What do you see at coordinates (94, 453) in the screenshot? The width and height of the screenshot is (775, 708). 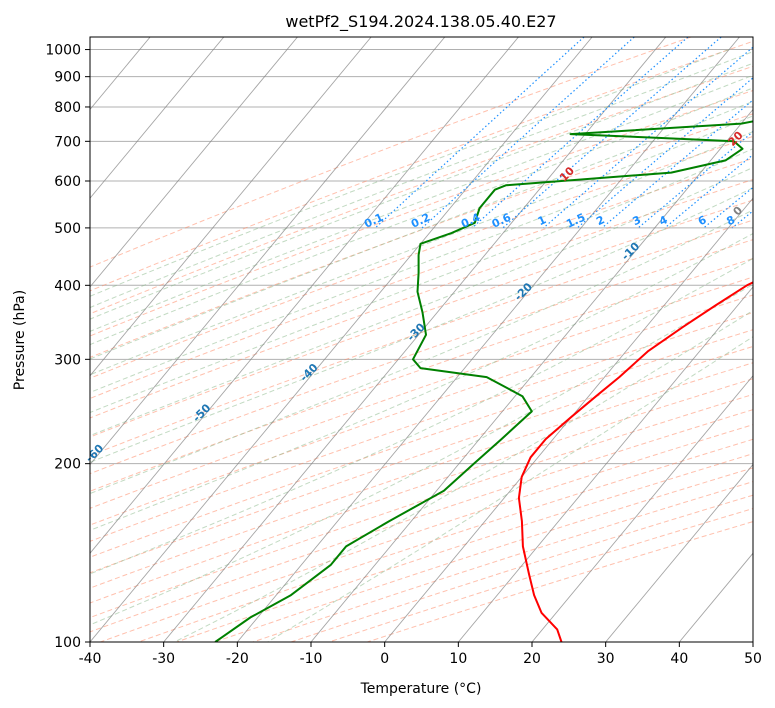 I see `isotherm-label: -60` at bounding box center [94, 453].